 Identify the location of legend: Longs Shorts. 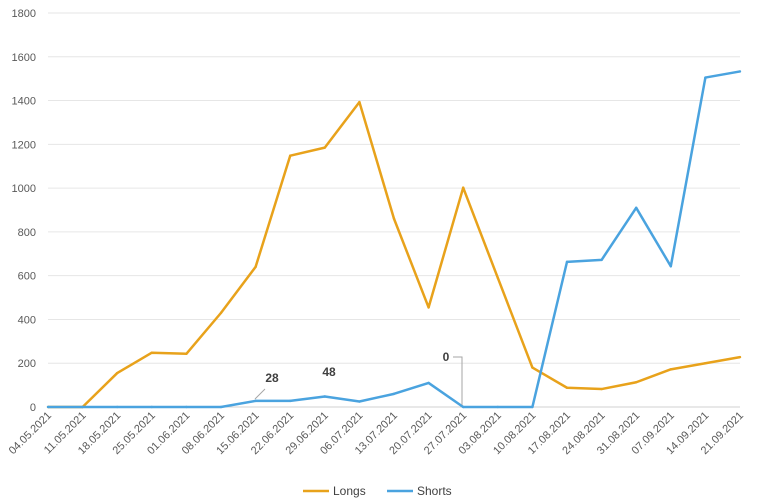
(377, 491).